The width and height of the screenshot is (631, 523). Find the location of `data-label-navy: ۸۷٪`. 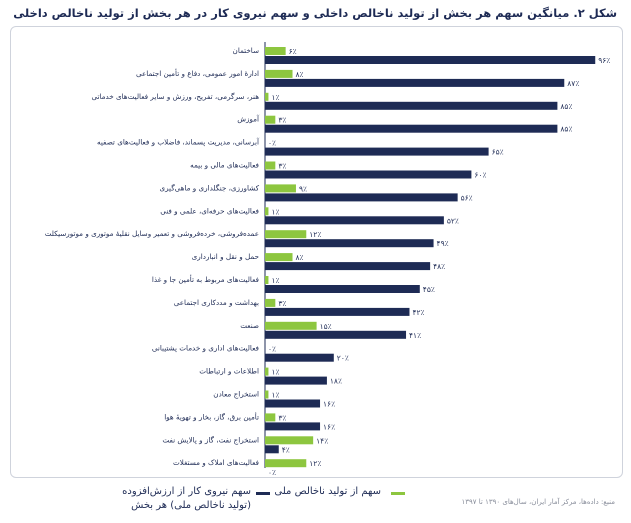

data-label-navy: ۸۷٪ is located at coordinates (573, 83).